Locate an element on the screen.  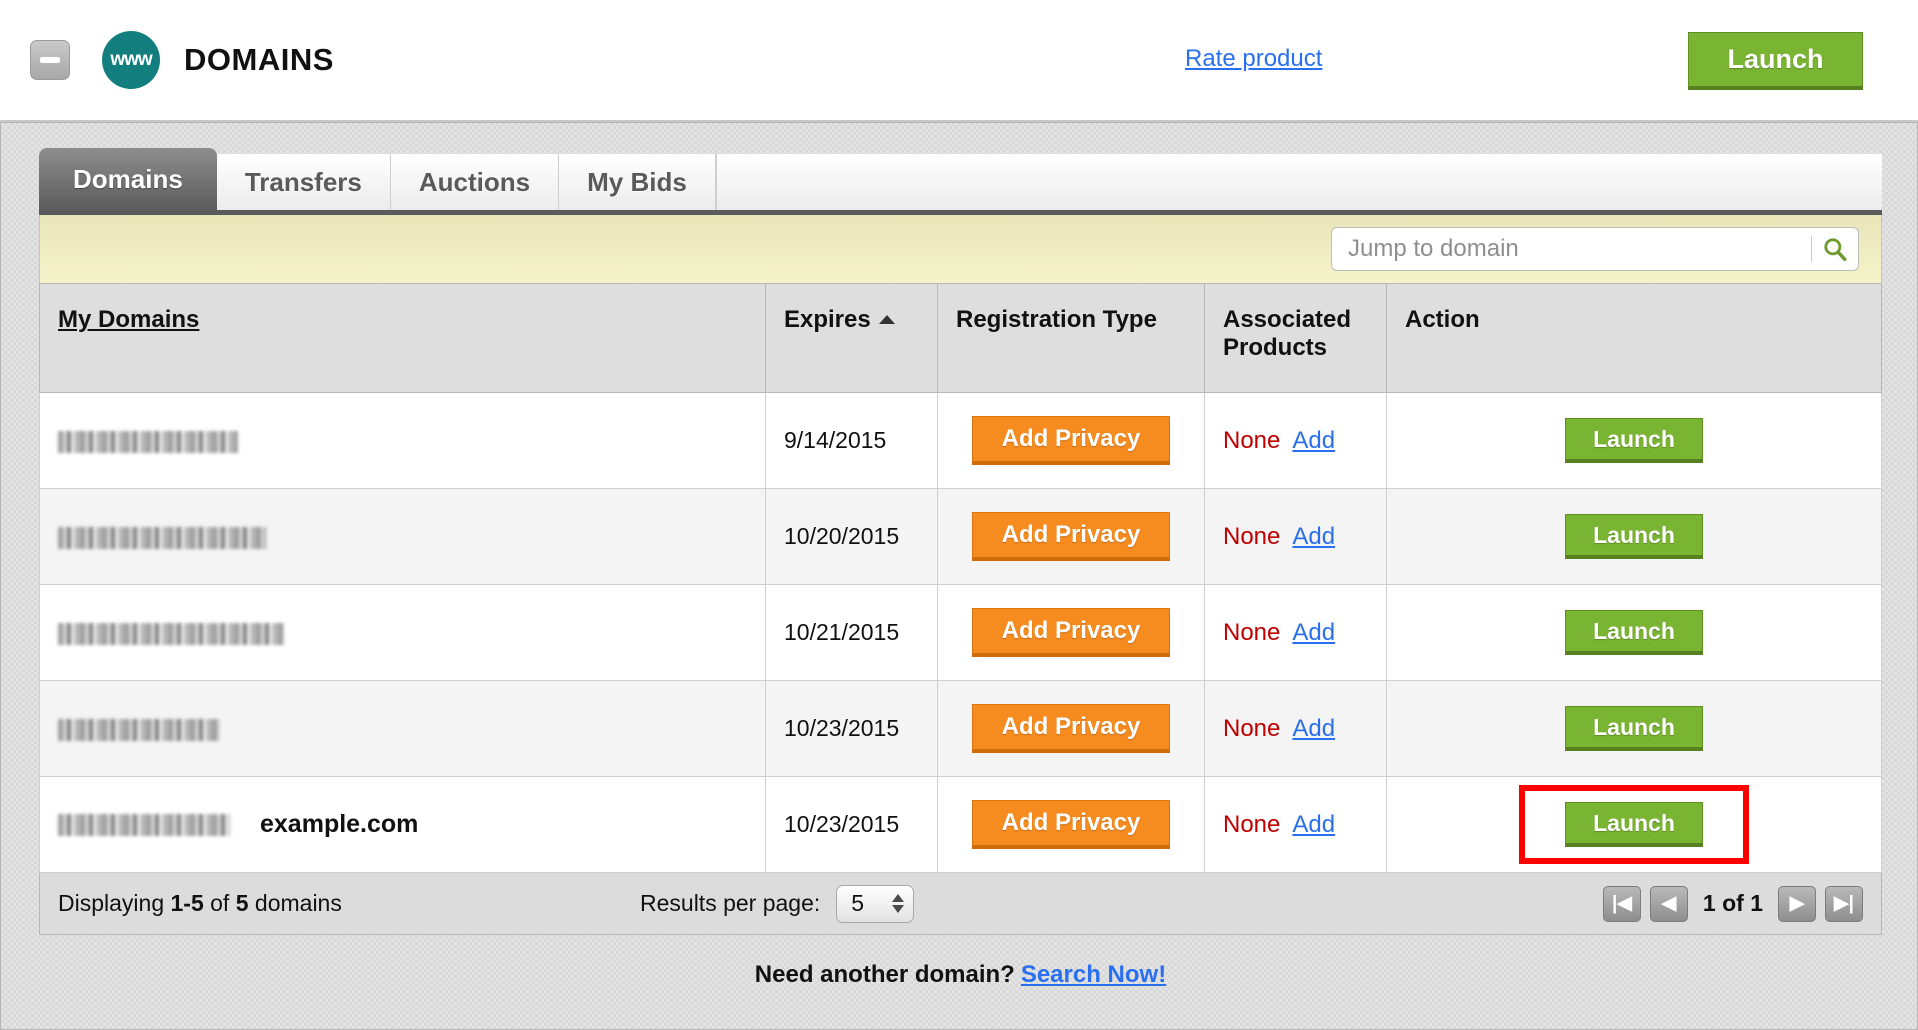
tab-transfers: Transfers is located at coordinates (303, 182).